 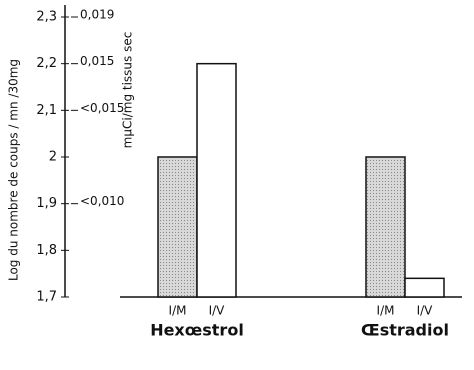 I want to click on y2-tick-label: <0,010, so click(x=102, y=201).